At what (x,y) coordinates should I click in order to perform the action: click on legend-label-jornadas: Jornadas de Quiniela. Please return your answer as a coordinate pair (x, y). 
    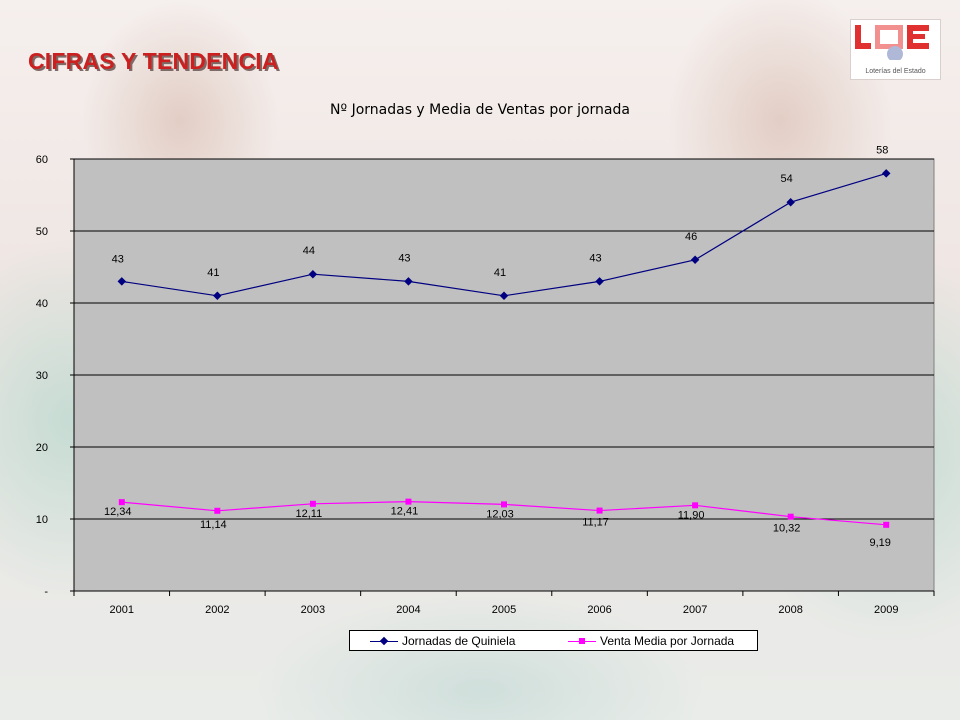
    Looking at the image, I should click on (459, 641).